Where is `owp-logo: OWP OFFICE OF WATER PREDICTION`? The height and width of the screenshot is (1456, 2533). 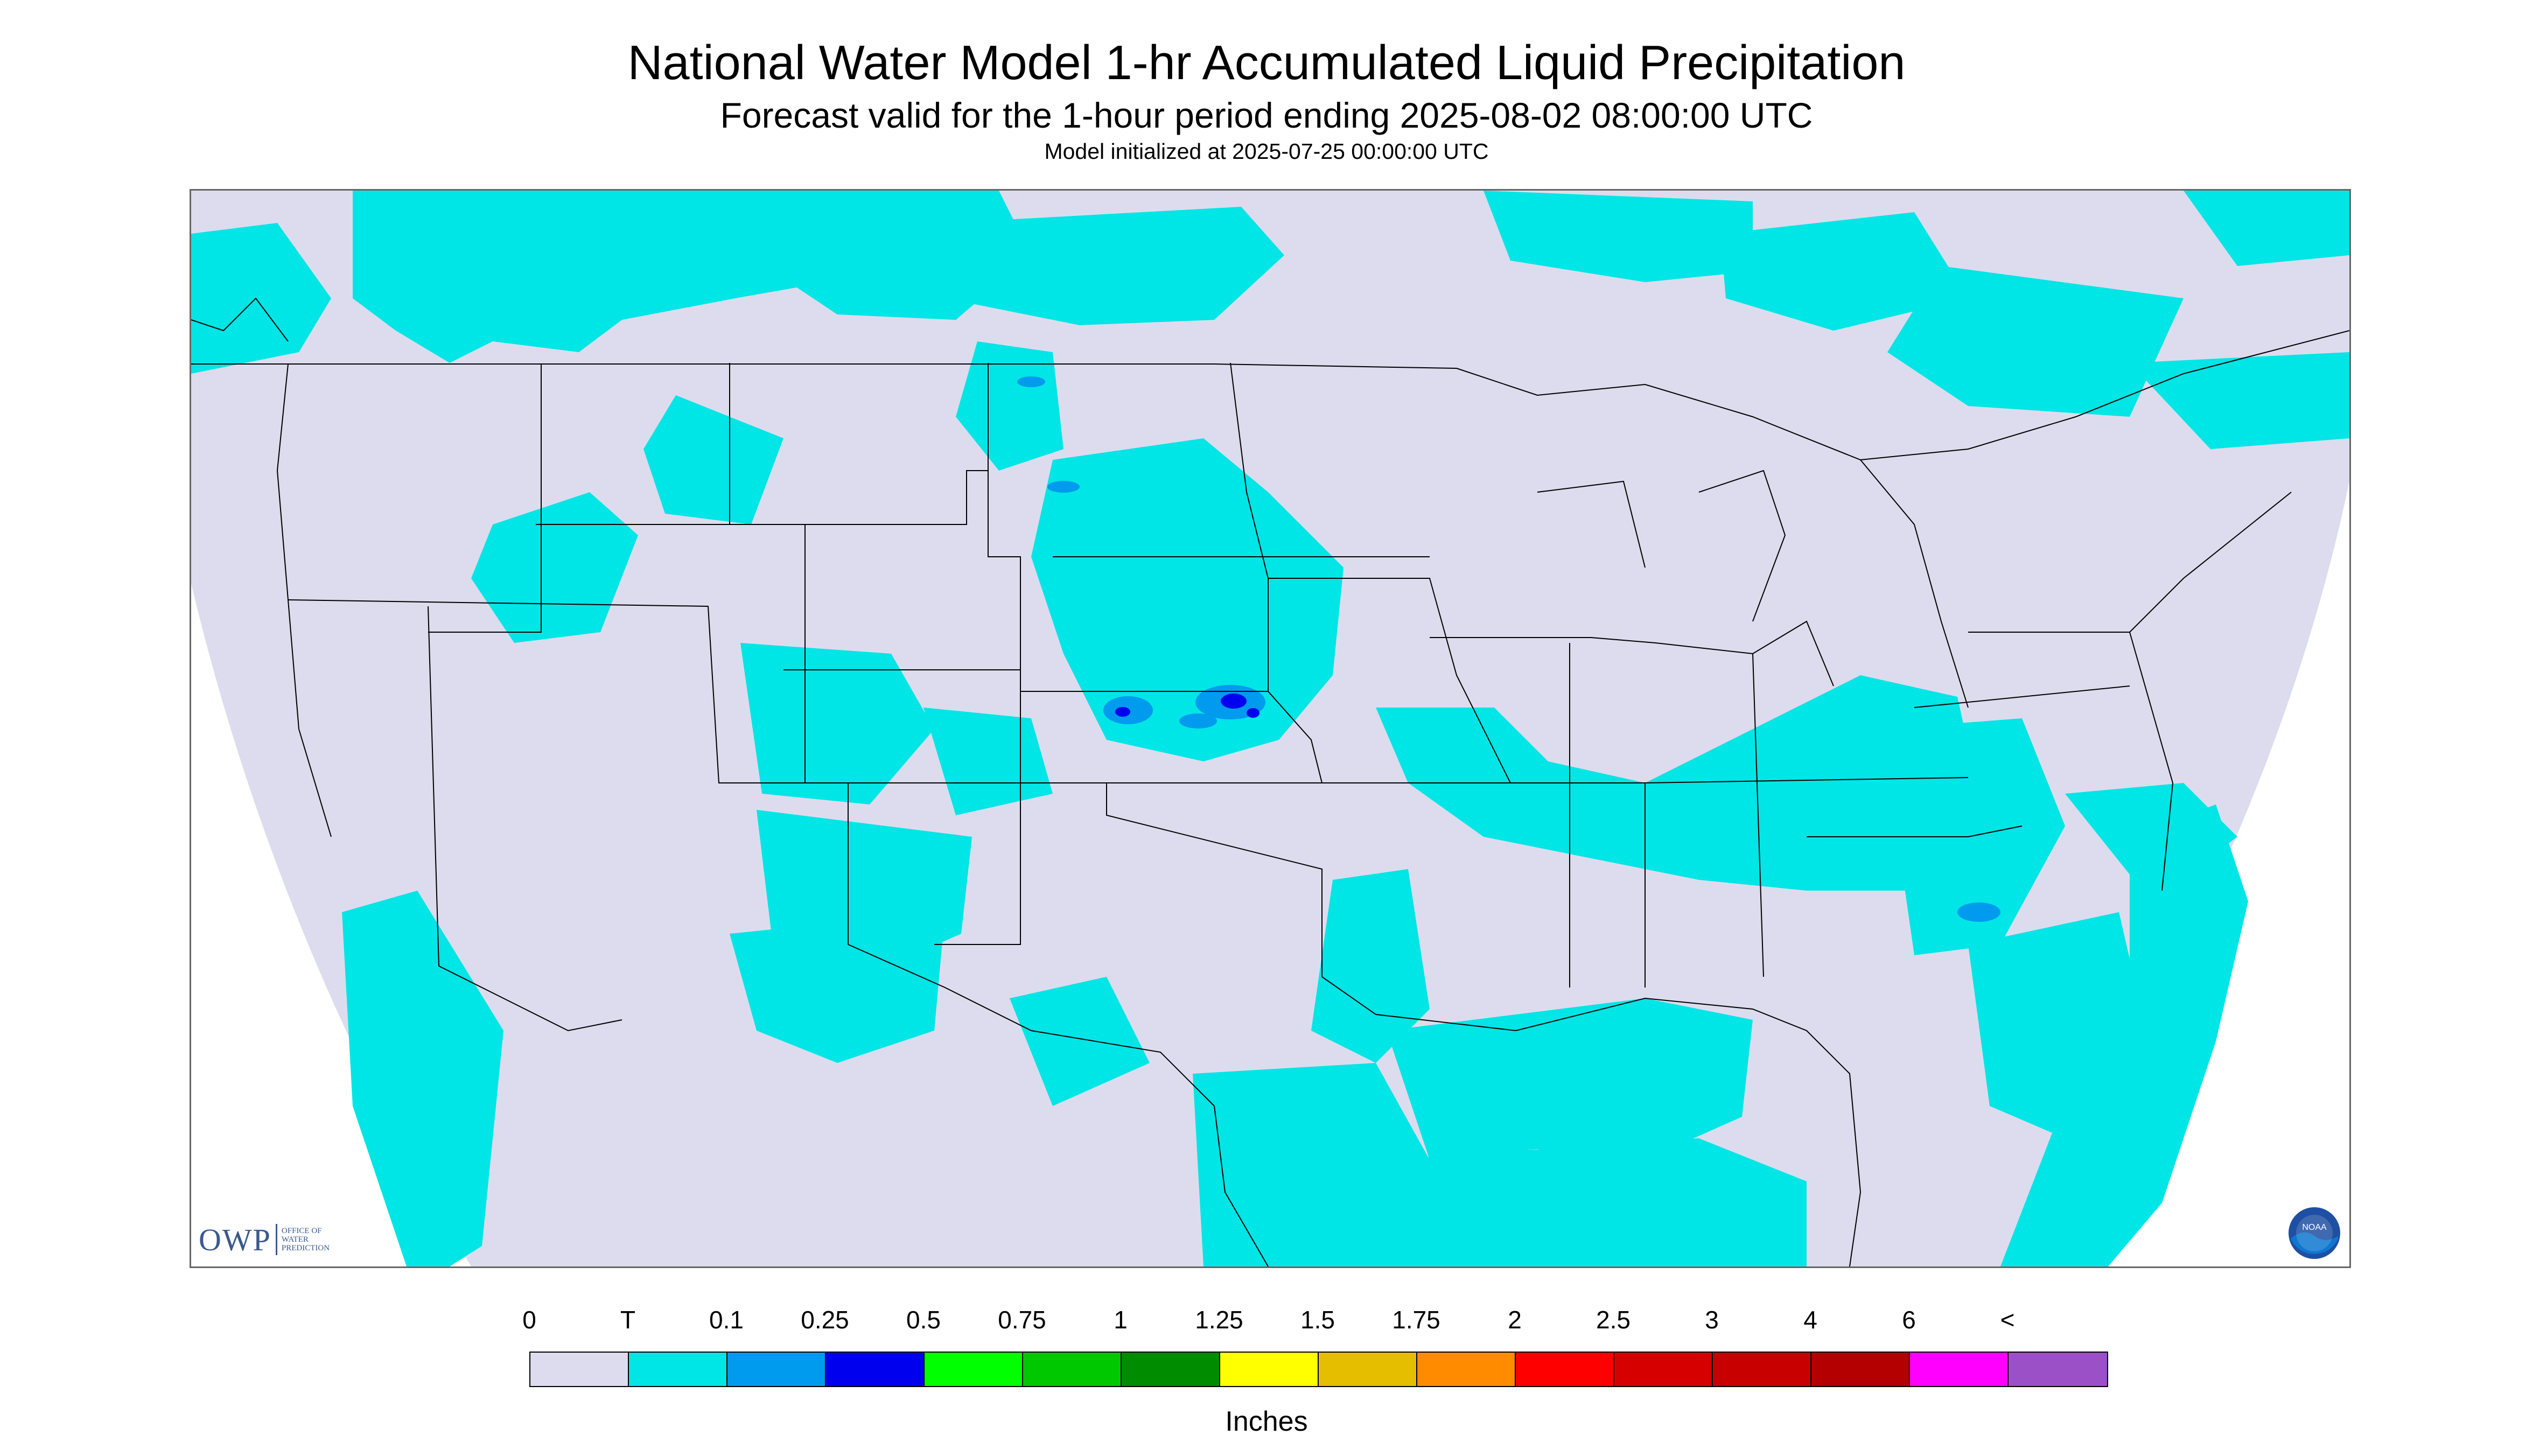
owp-logo: OWP OFFICE OF WATER PREDICTION is located at coordinates (264, 1239).